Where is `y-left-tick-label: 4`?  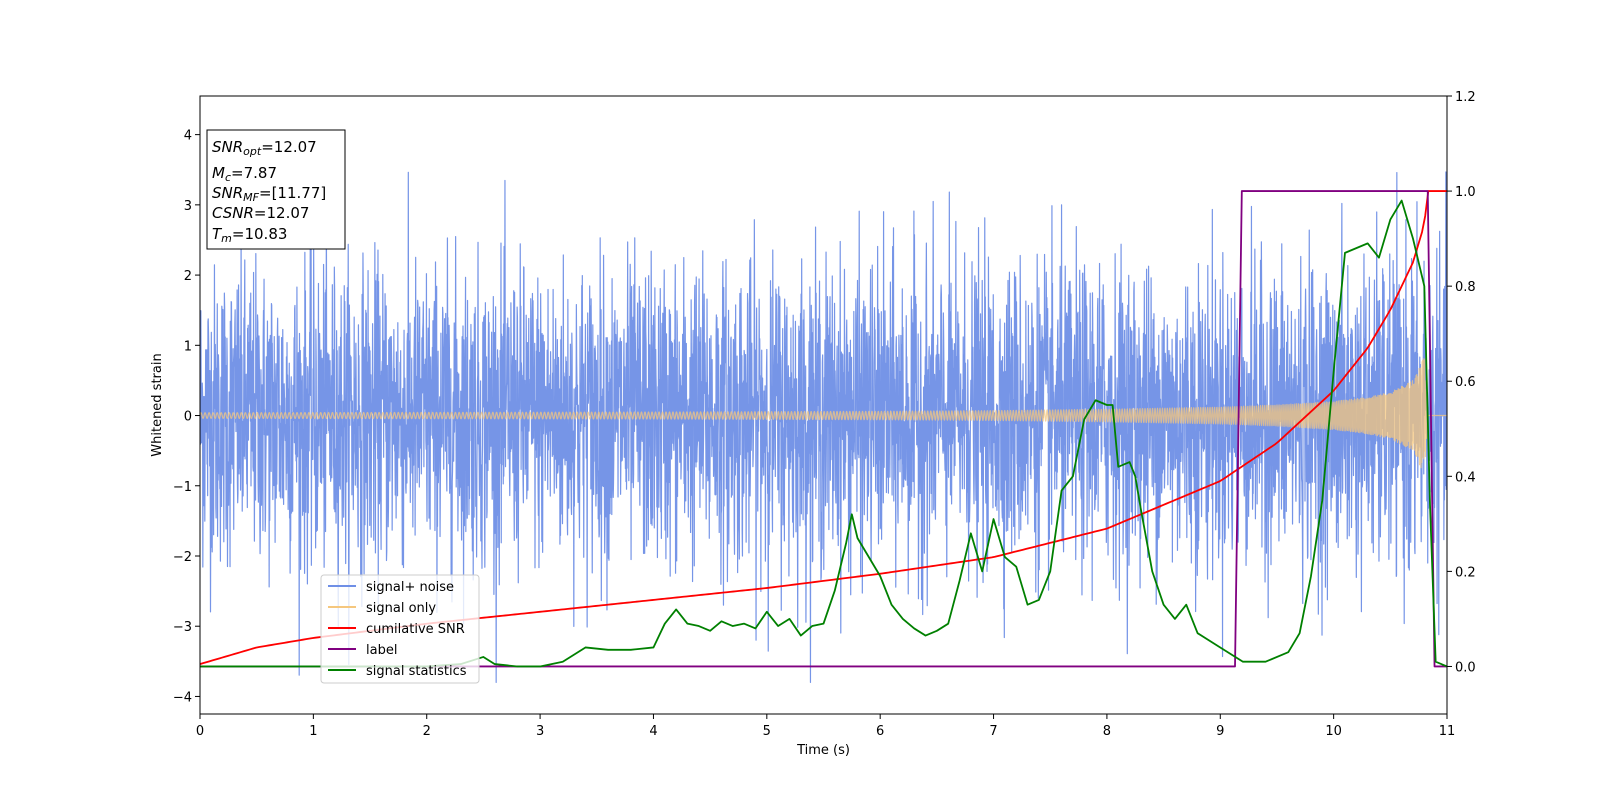
y-left-tick-label: 4 is located at coordinates (188, 136).